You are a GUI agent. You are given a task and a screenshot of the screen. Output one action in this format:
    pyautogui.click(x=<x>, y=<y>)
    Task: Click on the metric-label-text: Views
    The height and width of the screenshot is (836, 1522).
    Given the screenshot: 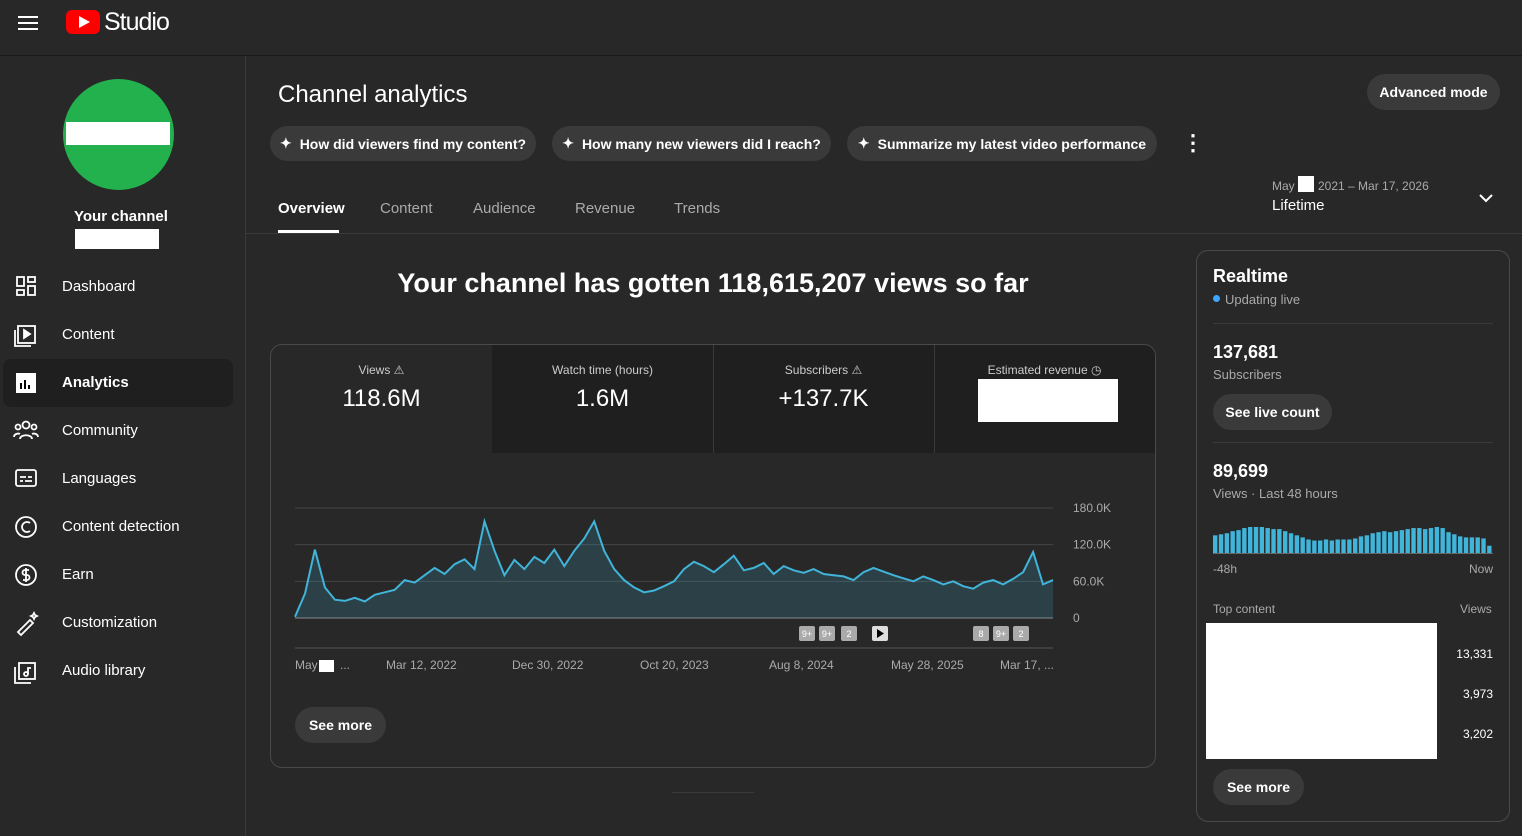 What is the action you would take?
    pyautogui.click(x=374, y=370)
    